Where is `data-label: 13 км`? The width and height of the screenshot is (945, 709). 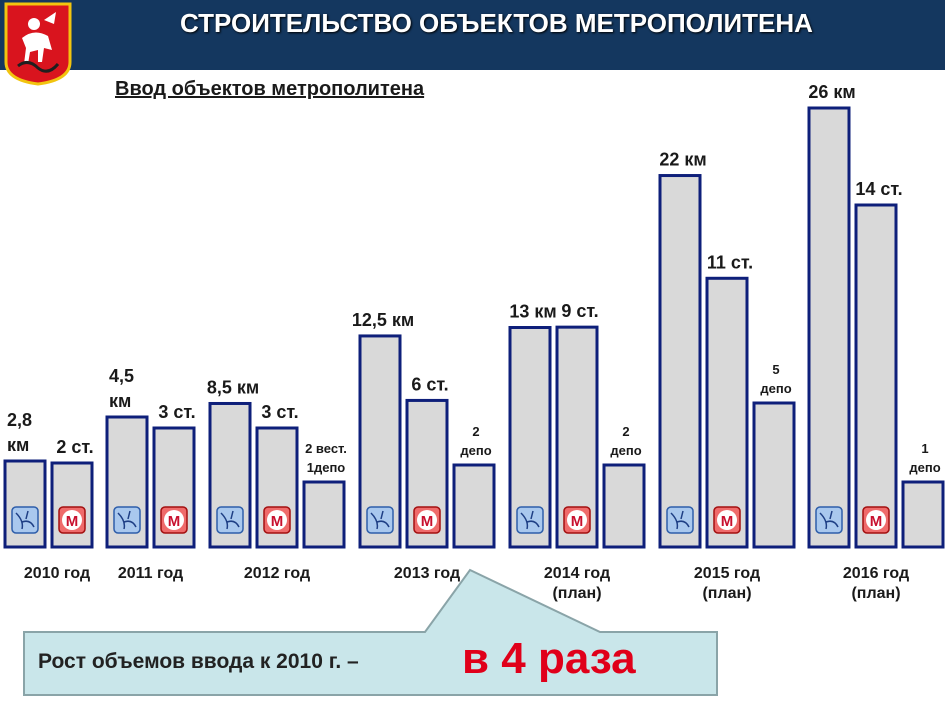 data-label: 13 км is located at coordinates (532, 312).